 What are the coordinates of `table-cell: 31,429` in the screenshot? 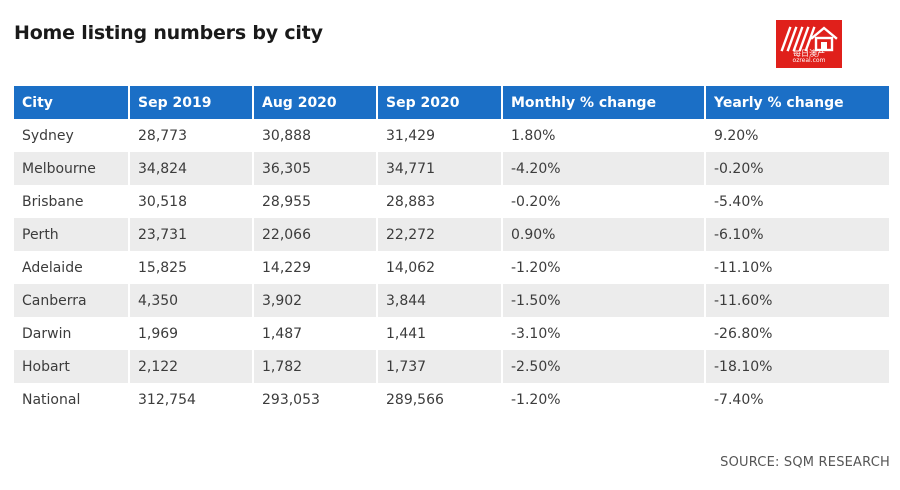 It's located at (439, 135).